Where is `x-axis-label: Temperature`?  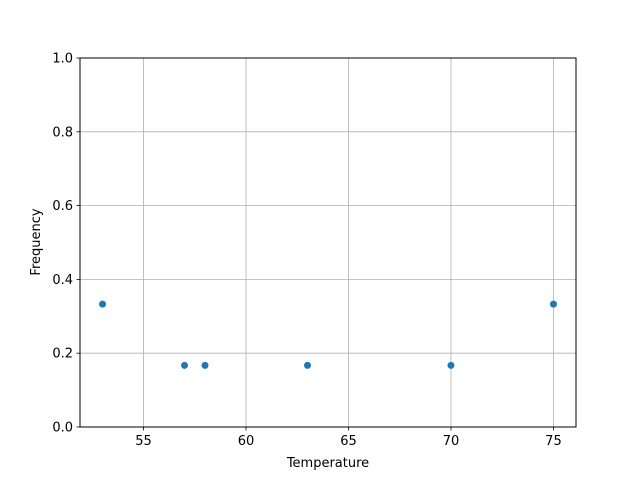
x-axis-label: Temperature is located at coordinates (327, 463).